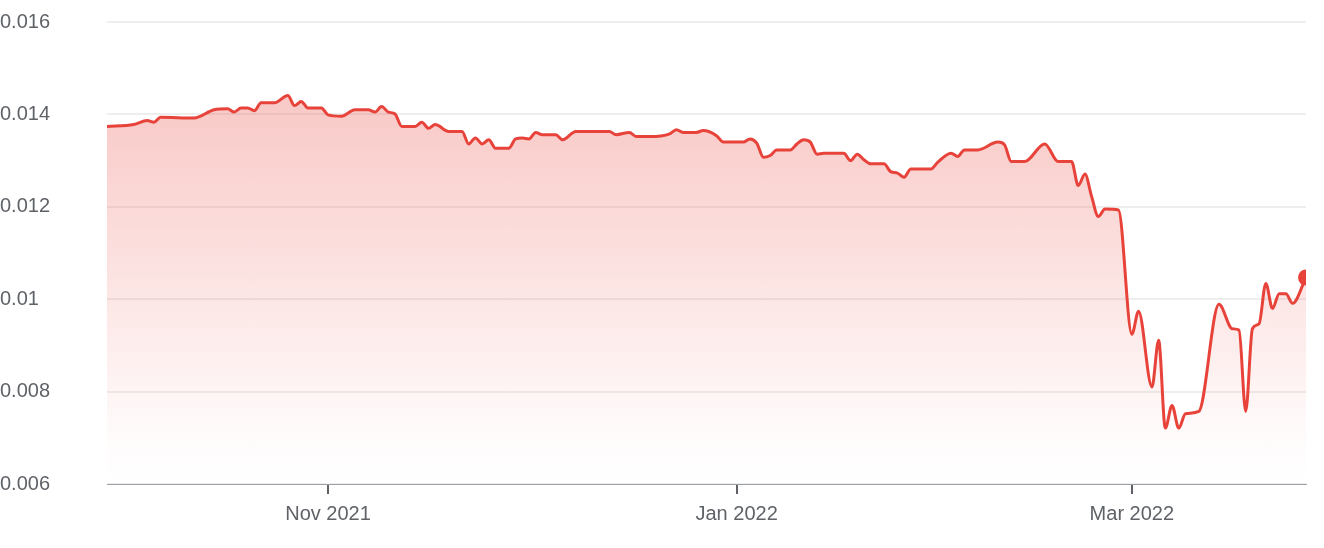  I want to click on y-tick-label: 0.006, so click(25, 482).